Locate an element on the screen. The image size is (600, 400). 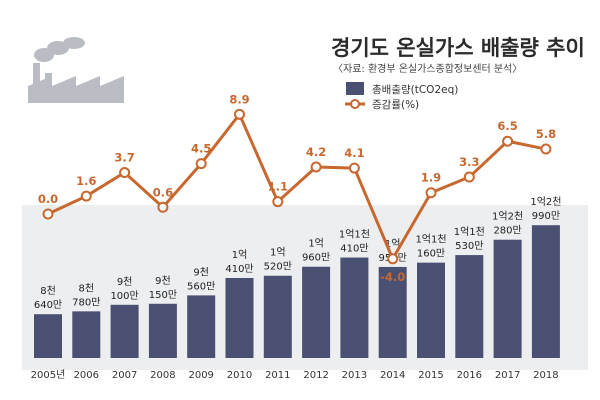
x-tick-label: 2012 is located at coordinates (315, 375).